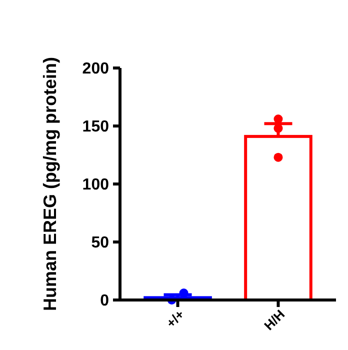  Describe the element at coordinates (50, 184) in the screenshot. I see `y-axis-title: Human EREG (pg/mg protein)` at that location.